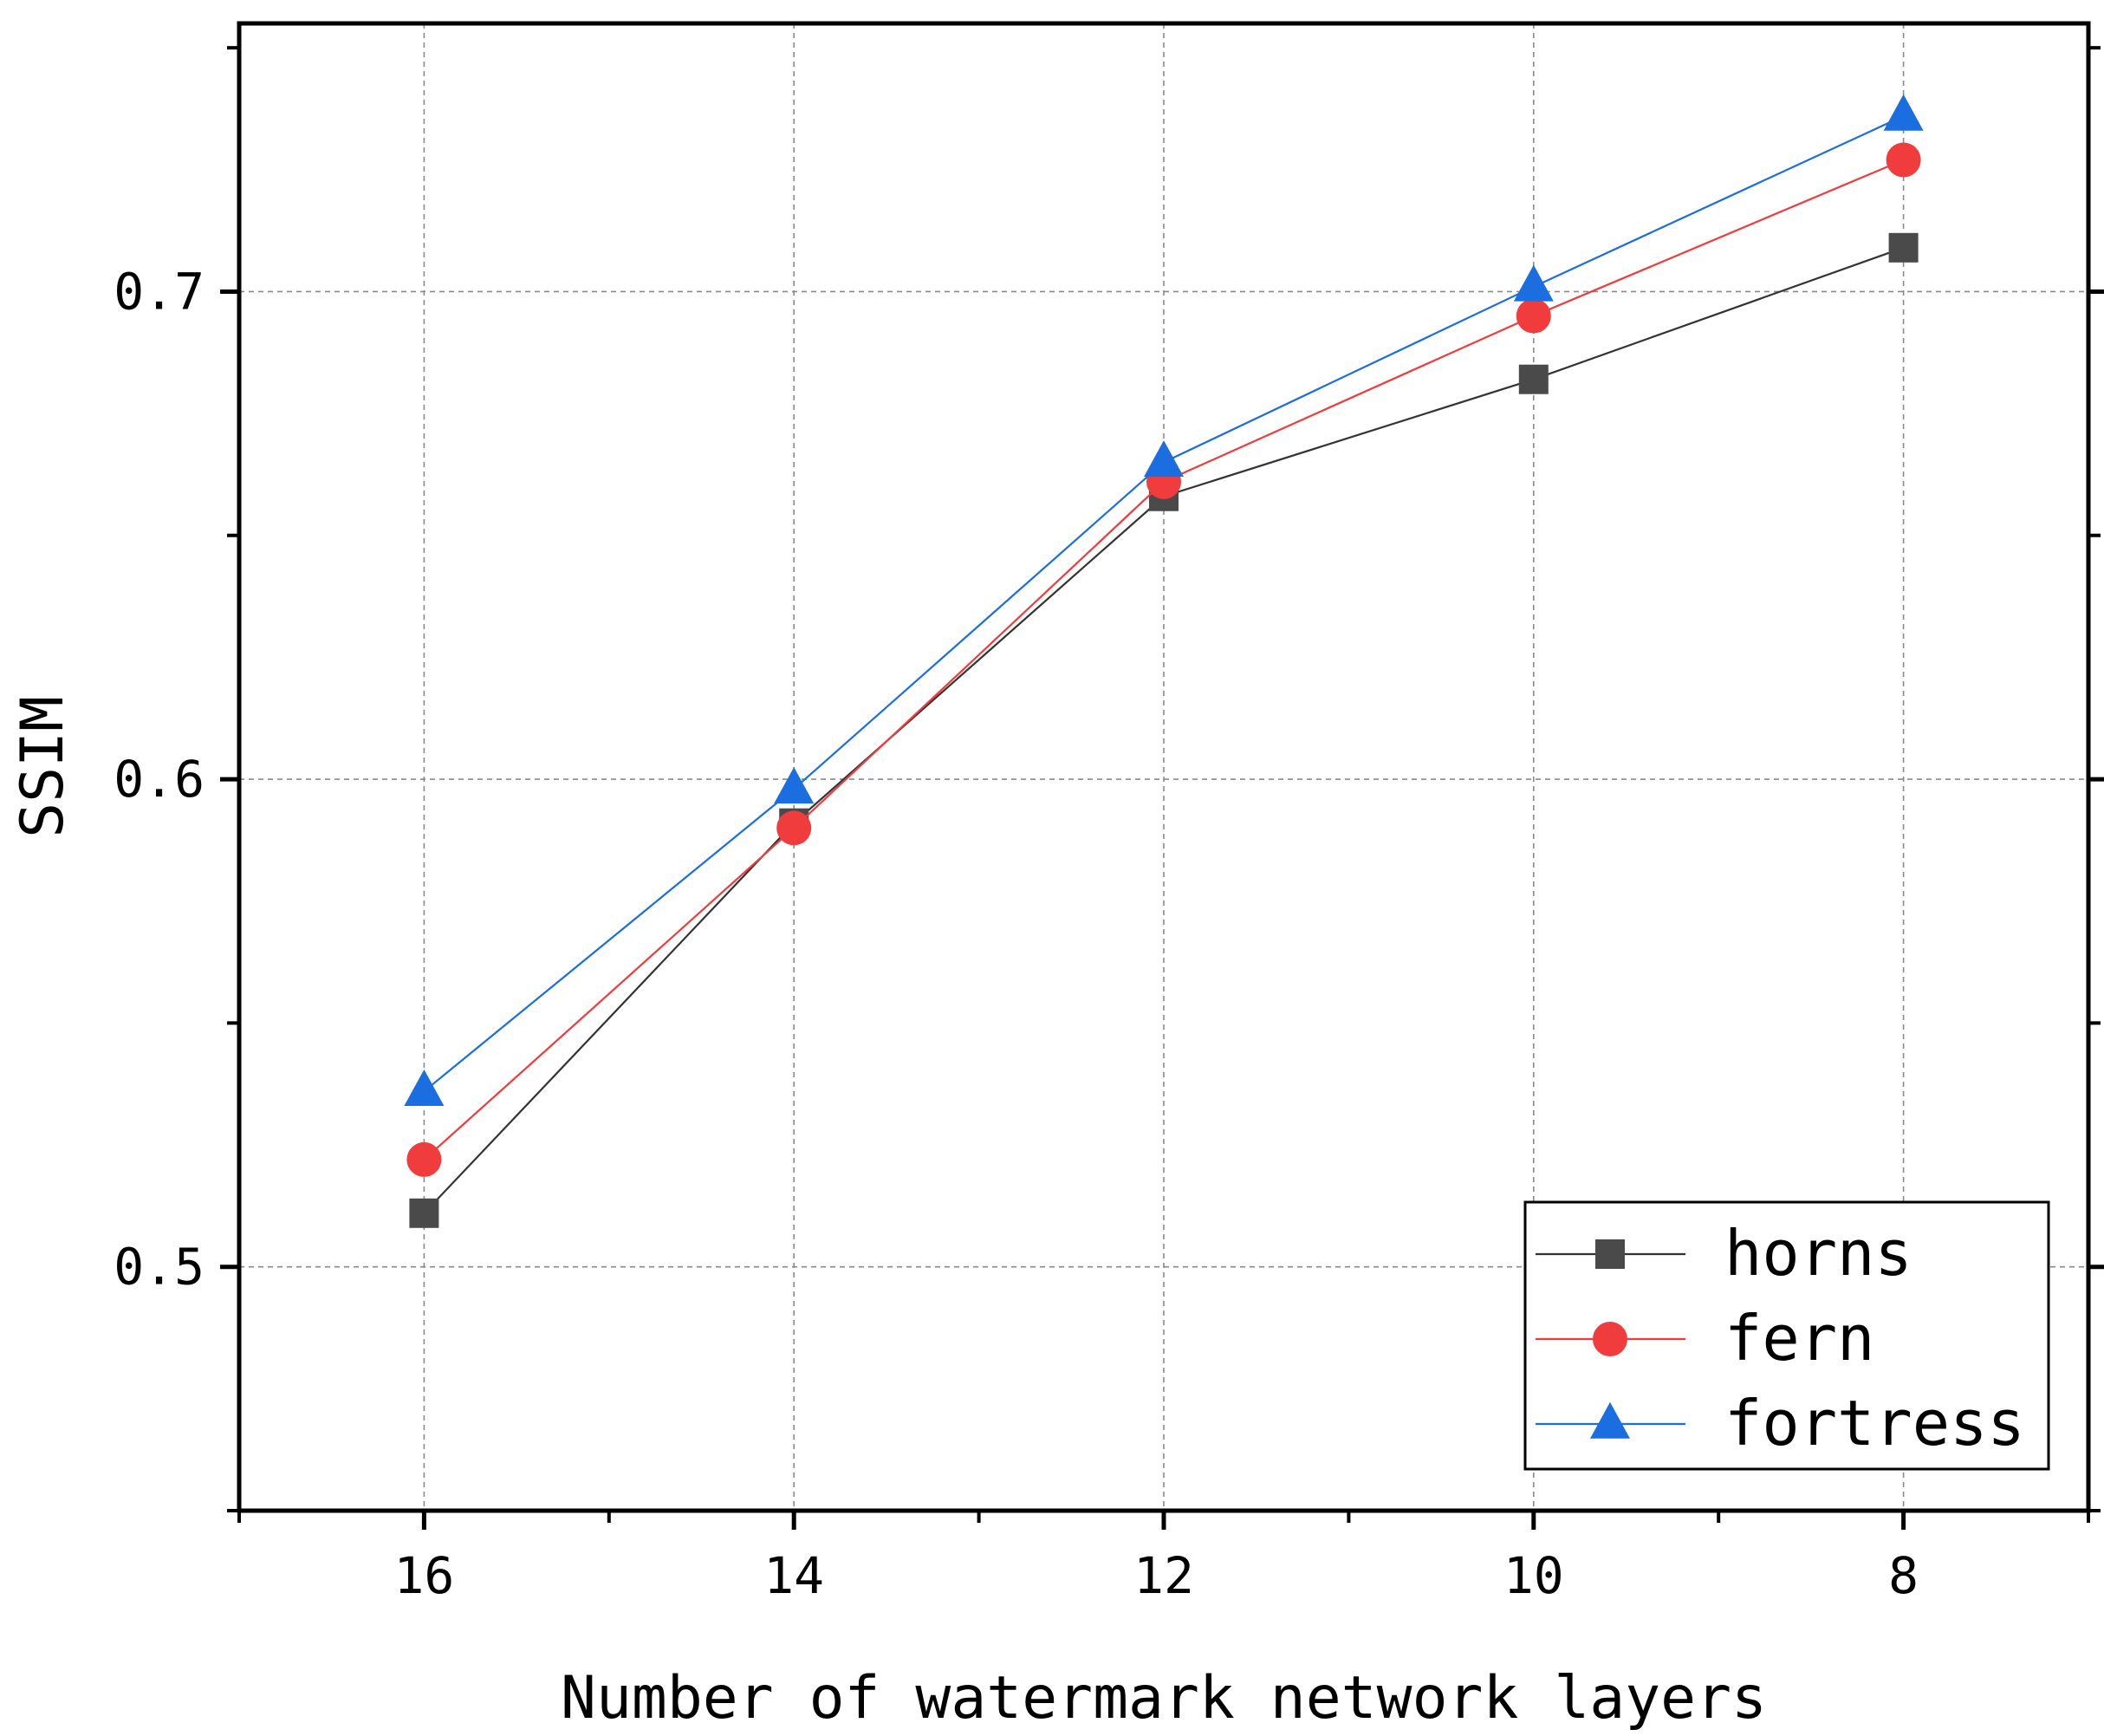  I want to click on y-tick-label: 0.5, so click(159, 1267).